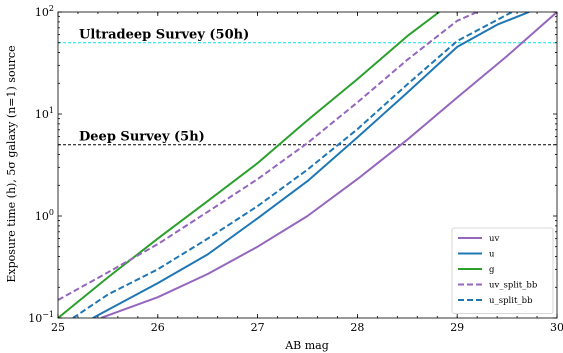 This screenshot has height=353, width=563. I want to click on x-tick-label: 26, so click(158, 327).